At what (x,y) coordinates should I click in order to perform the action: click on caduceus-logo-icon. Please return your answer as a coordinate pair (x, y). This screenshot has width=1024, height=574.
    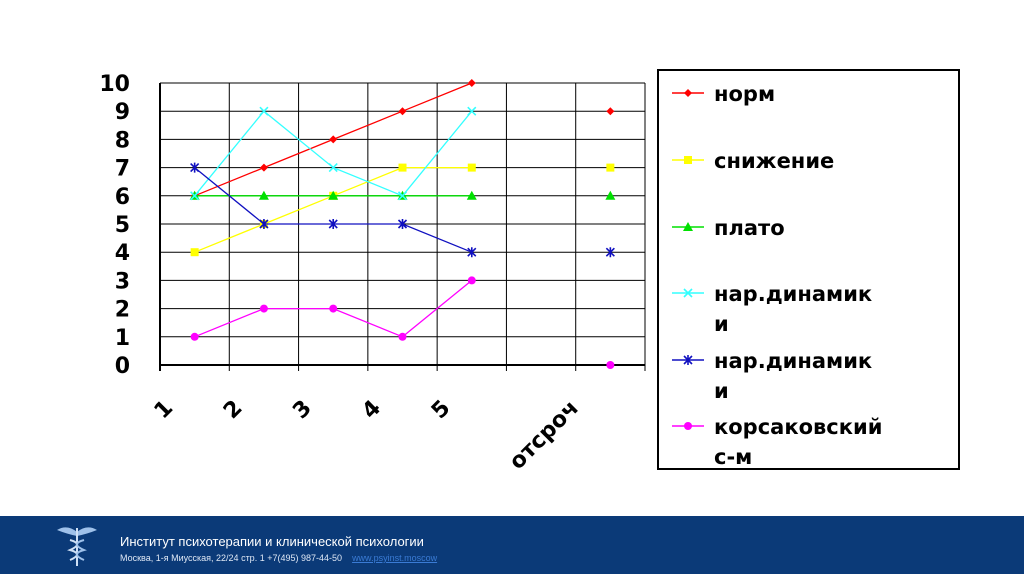
    Looking at the image, I should click on (77, 545).